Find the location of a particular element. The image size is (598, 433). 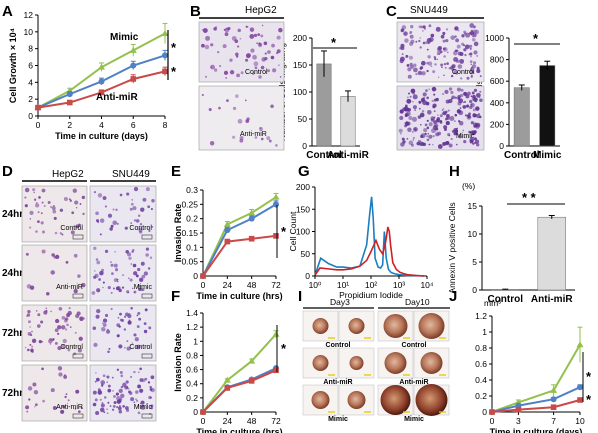

E-series-0-line is located at coordinates (239, 236).